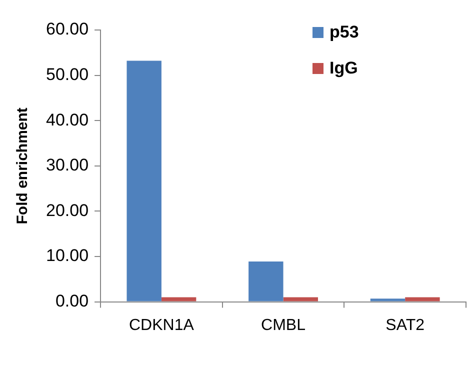 This screenshot has width=474, height=383. I want to click on y-tick-label: 0.00, so click(72, 300).